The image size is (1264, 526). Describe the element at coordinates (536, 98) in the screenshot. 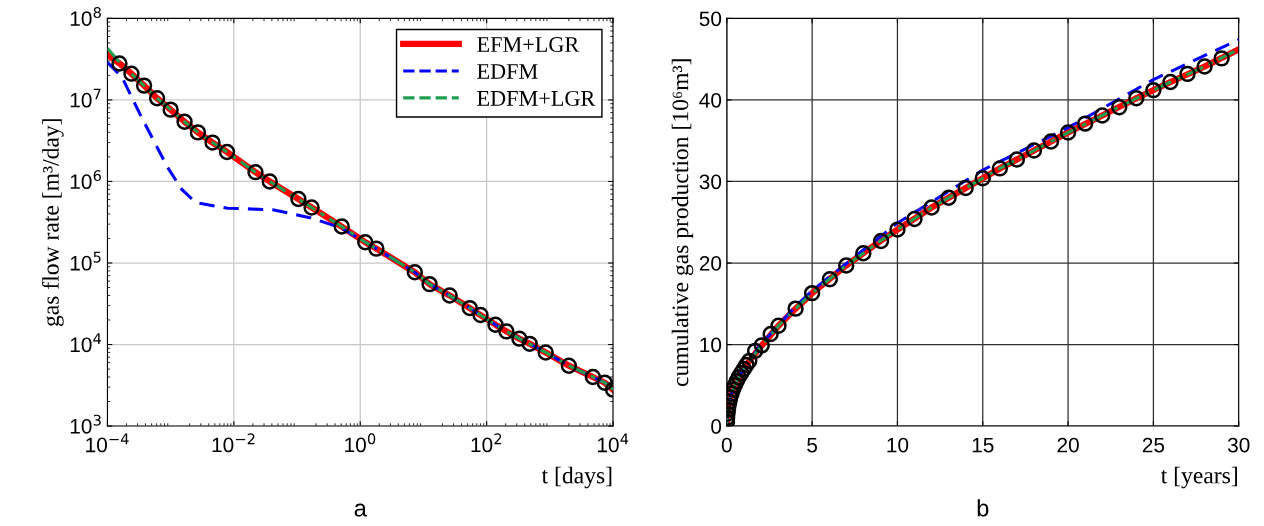

I see `legend-label: EDFM+LGR` at that location.